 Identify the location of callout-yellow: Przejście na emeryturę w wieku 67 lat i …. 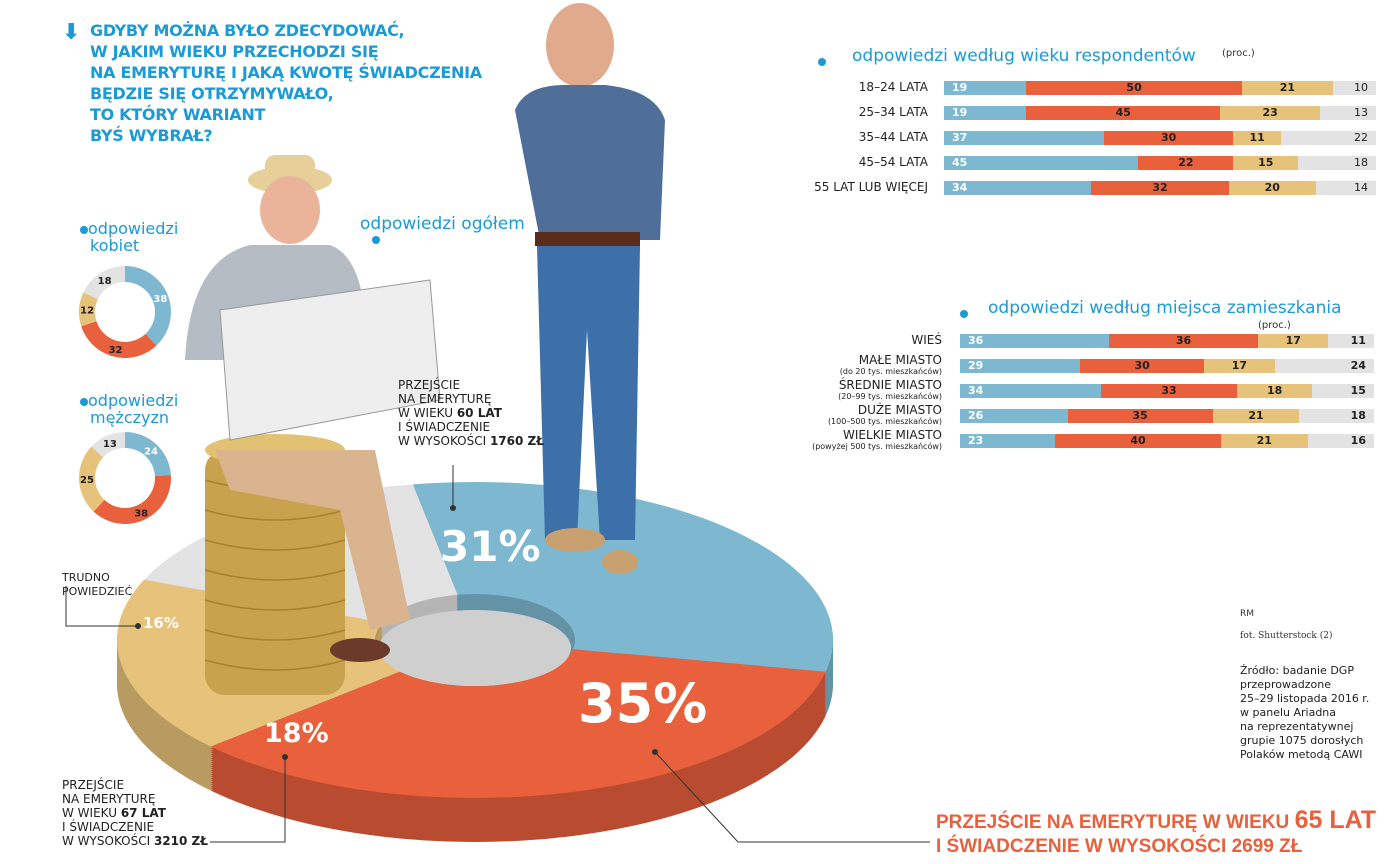
(135, 813).